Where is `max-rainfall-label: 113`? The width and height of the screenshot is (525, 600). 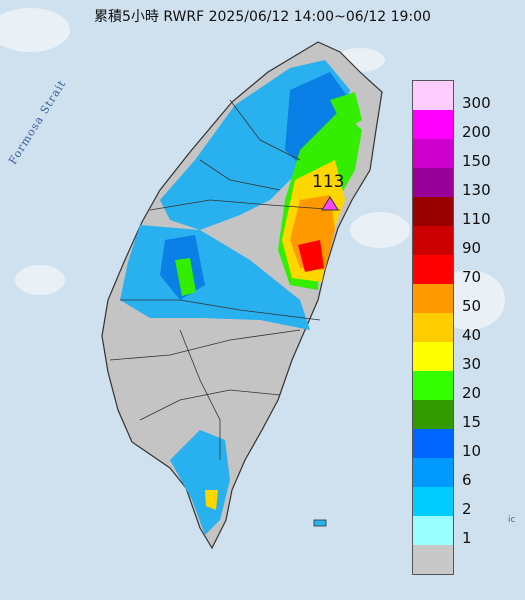
max-rainfall-label: 113 is located at coordinates (328, 182).